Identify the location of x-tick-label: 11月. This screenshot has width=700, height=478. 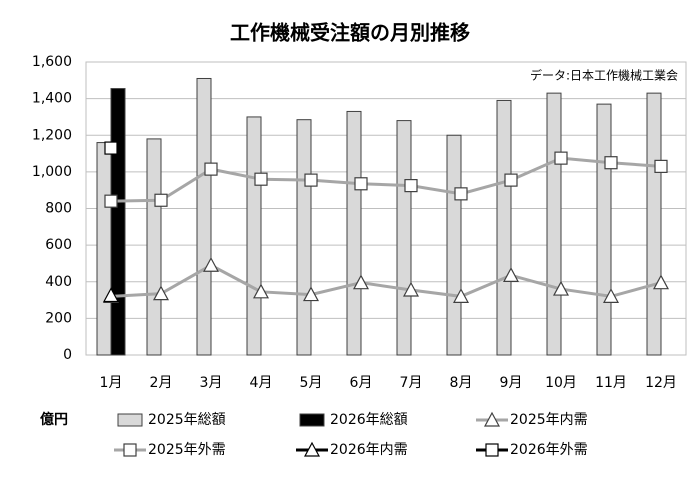
(611, 383).